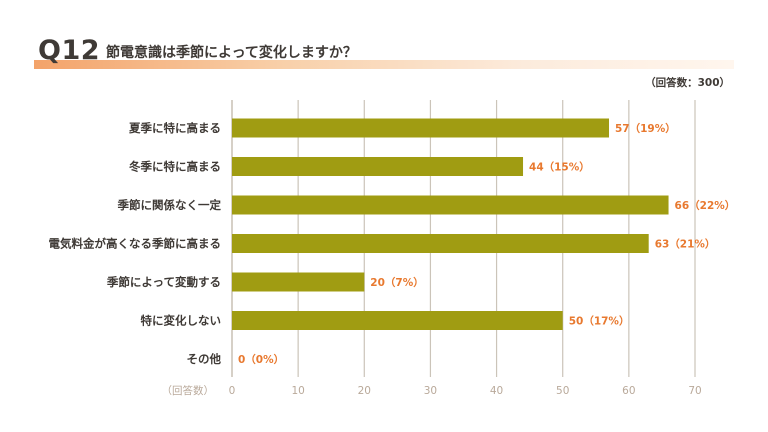  Describe the element at coordinates (559, 167) in the screenshot. I see `value-label-1: 44（15%）` at that location.